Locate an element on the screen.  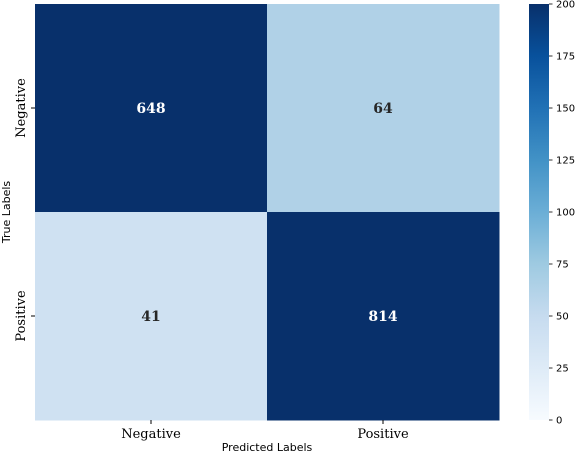
colorbar-tick-label-4: 100 is located at coordinates (565, 213).